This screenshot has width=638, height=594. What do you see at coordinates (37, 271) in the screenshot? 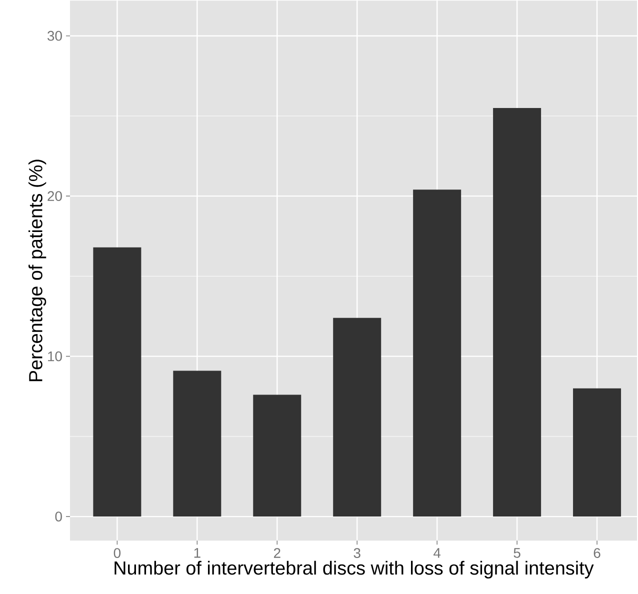
I see `y-axis-title: Percentage of patients (%)` at bounding box center [37, 271].